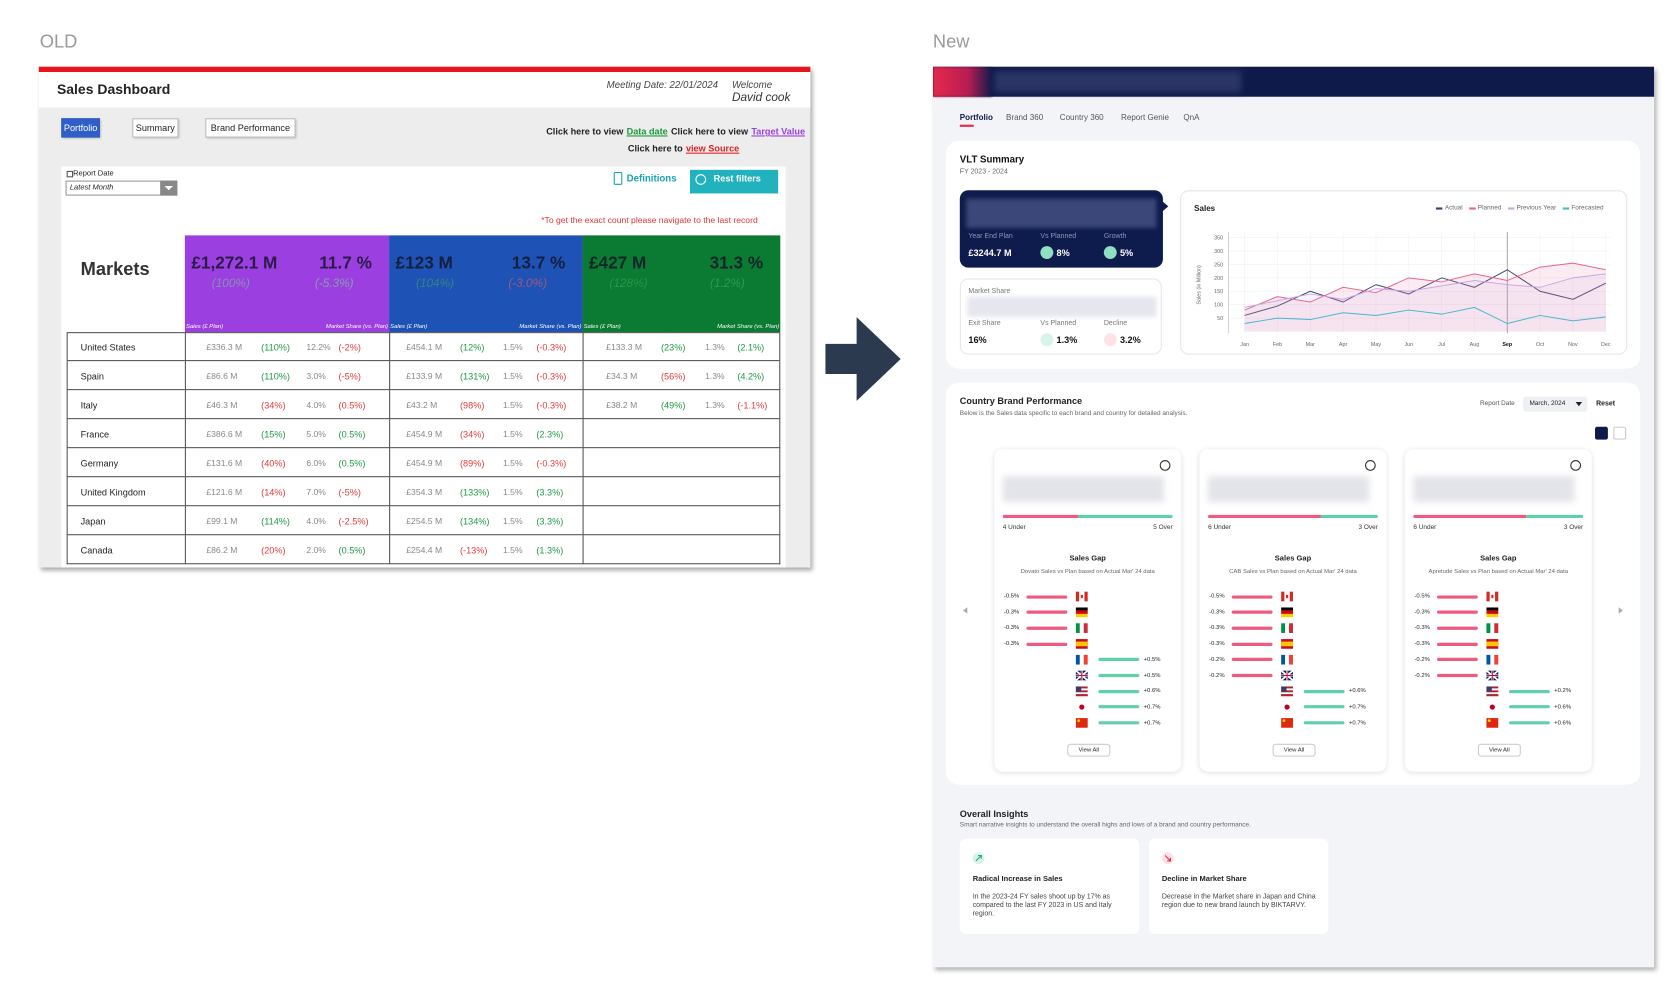  What do you see at coordinates (778, 131) in the screenshot?
I see `link: Target Value` at bounding box center [778, 131].